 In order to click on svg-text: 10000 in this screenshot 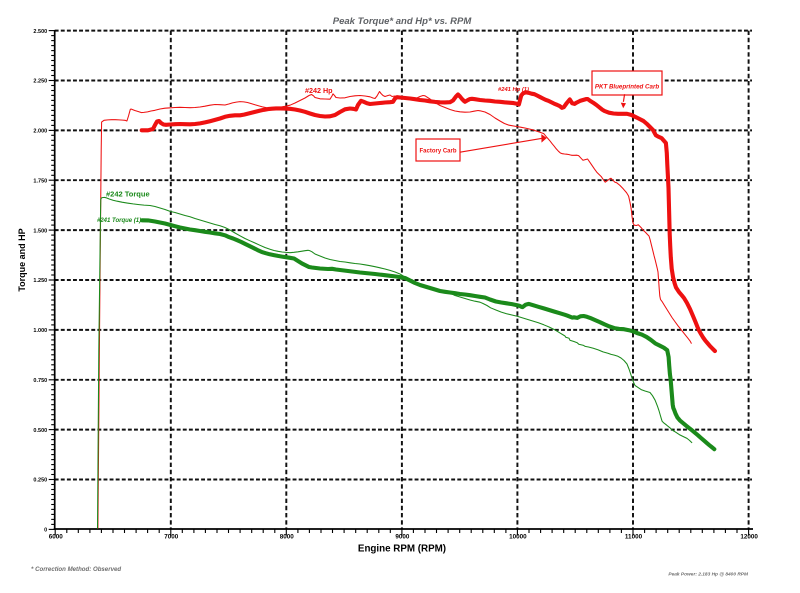, I will do `click(518, 537)`.